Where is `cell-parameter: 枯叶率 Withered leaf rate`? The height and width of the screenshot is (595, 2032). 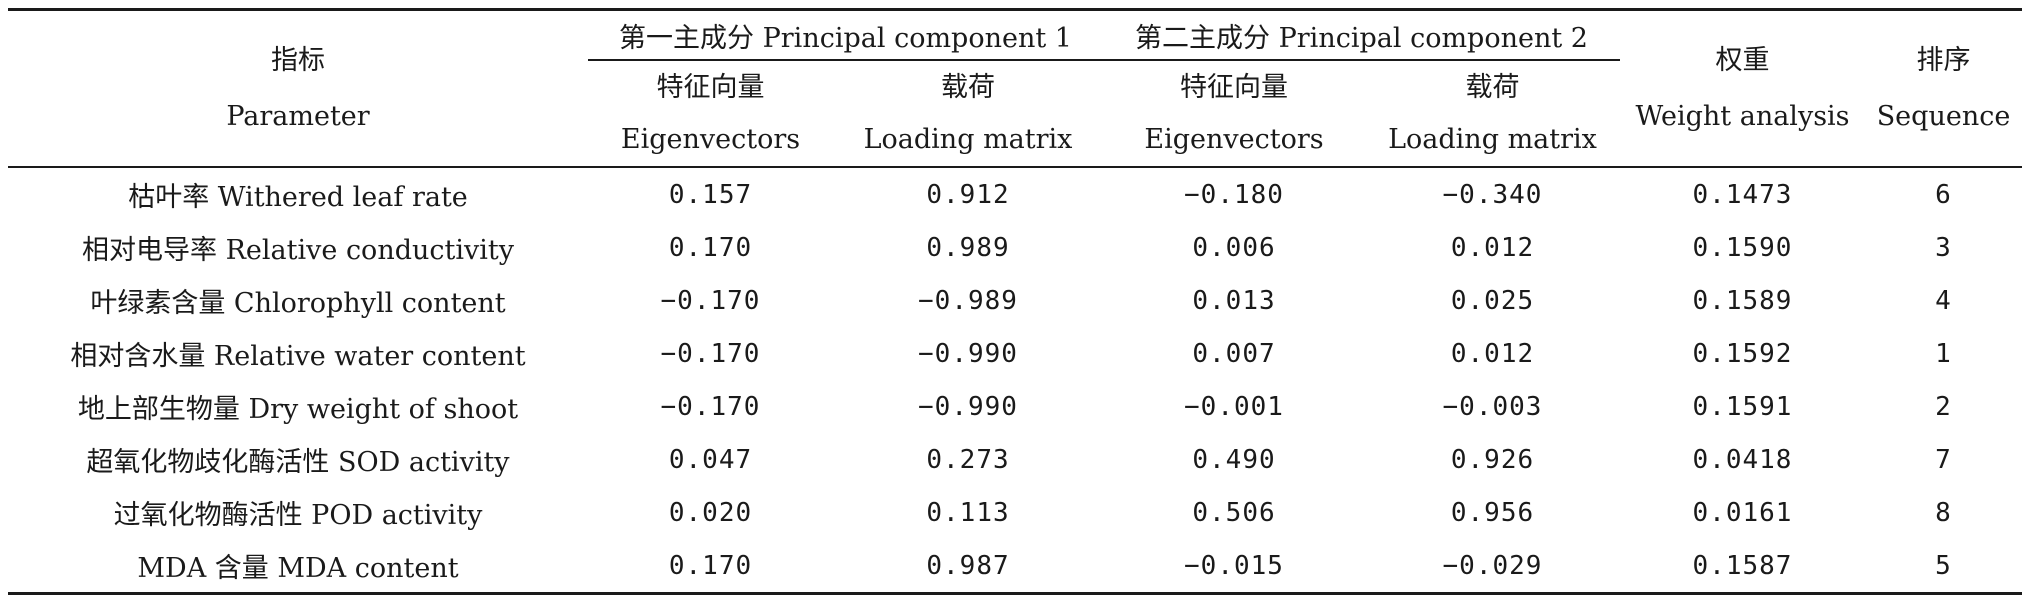 cell-parameter: 枯叶率 Withered leaf rate is located at coordinates (298, 197).